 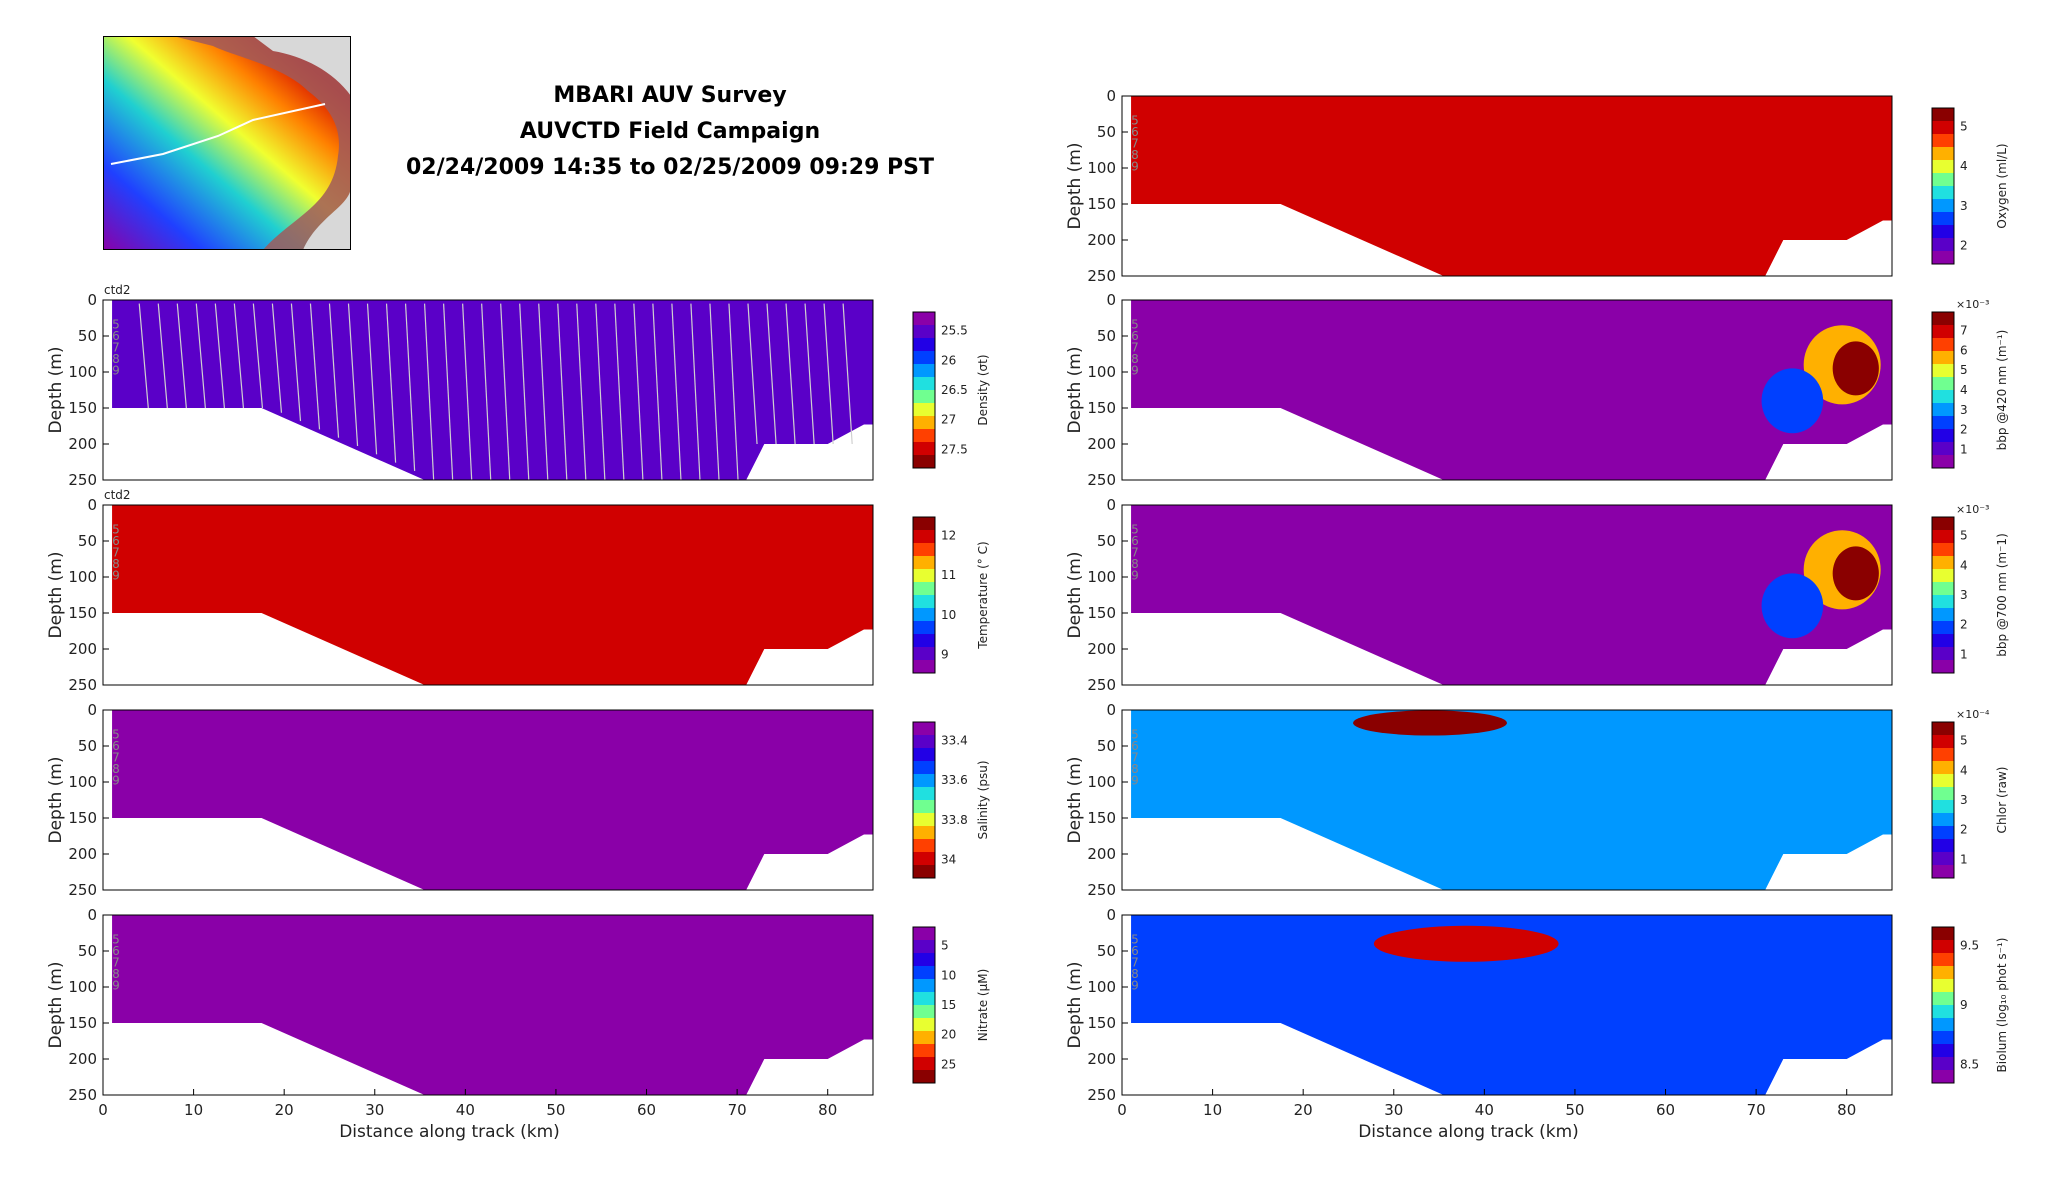 I want to click on chlorophyll-max, so click(x=1430, y=723).